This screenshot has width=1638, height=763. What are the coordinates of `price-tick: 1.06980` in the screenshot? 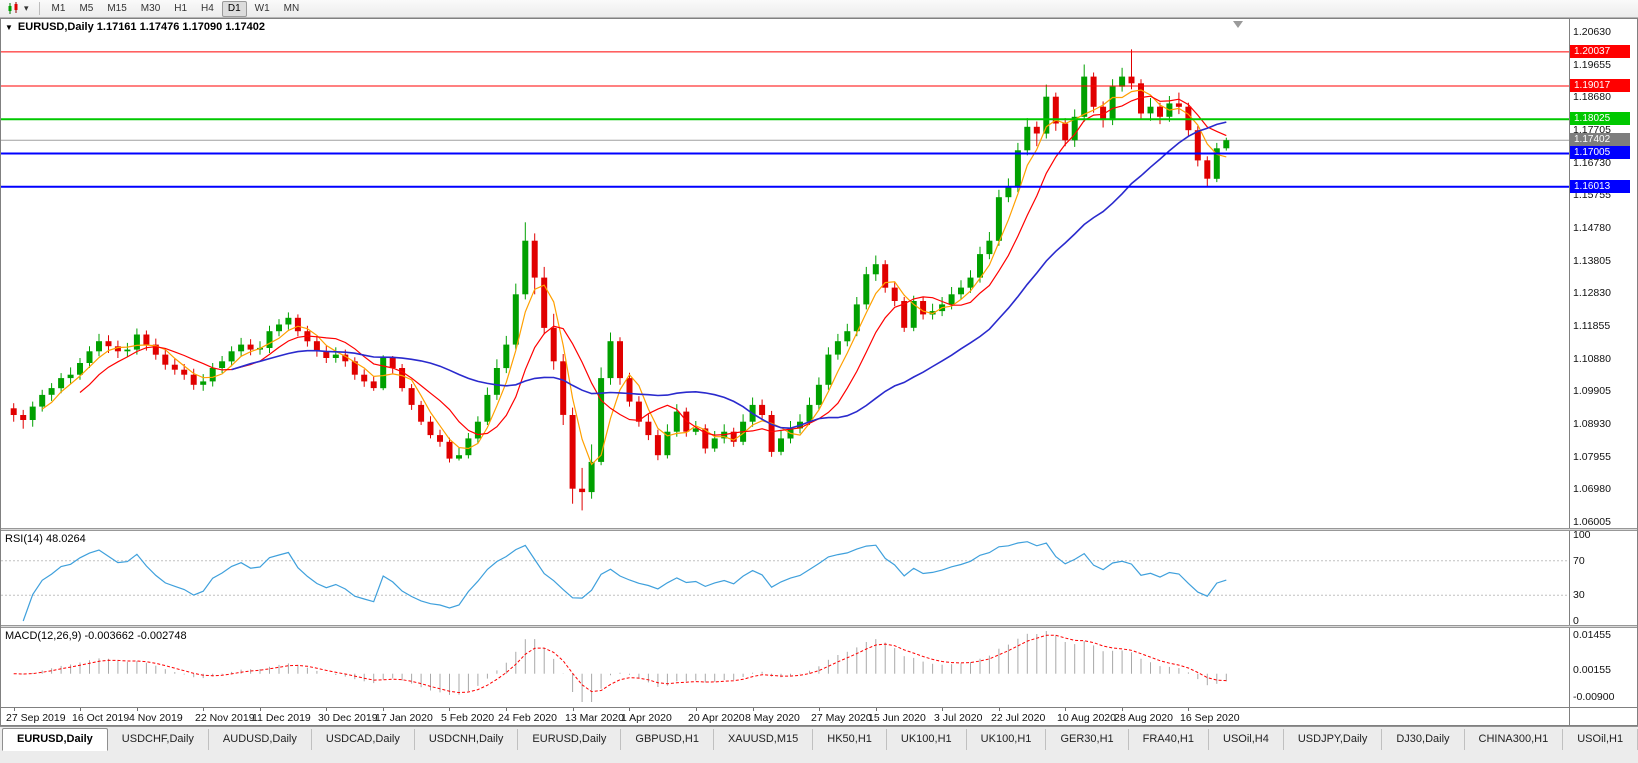 It's located at (1592, 489).